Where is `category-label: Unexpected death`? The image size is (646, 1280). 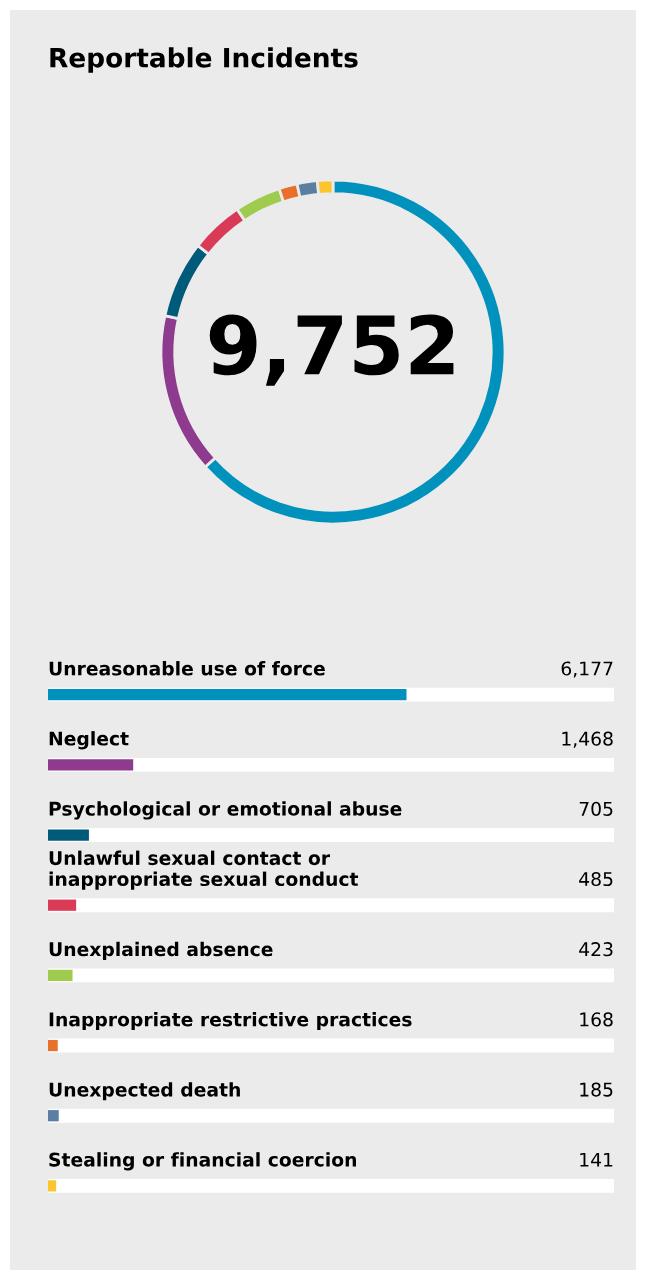 category-label: Unexpected death is located at coordinates (144, 1091).